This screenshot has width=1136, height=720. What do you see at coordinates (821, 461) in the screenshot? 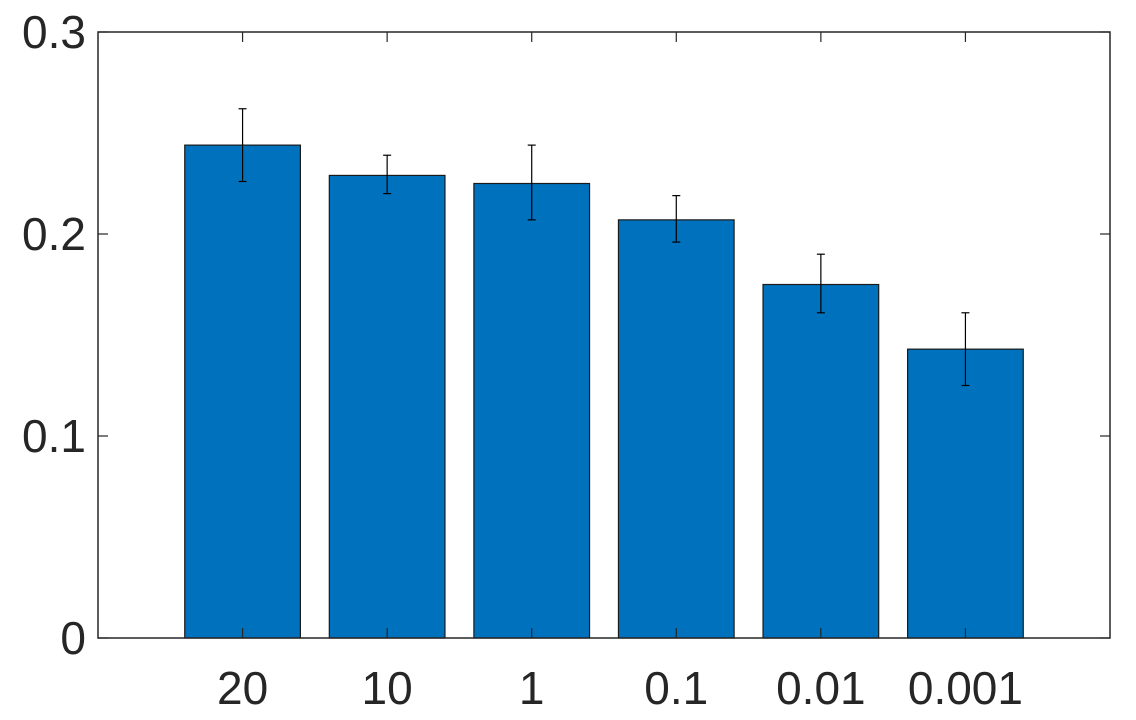
I see `bar-0.01` at bounding box center [821, 461].